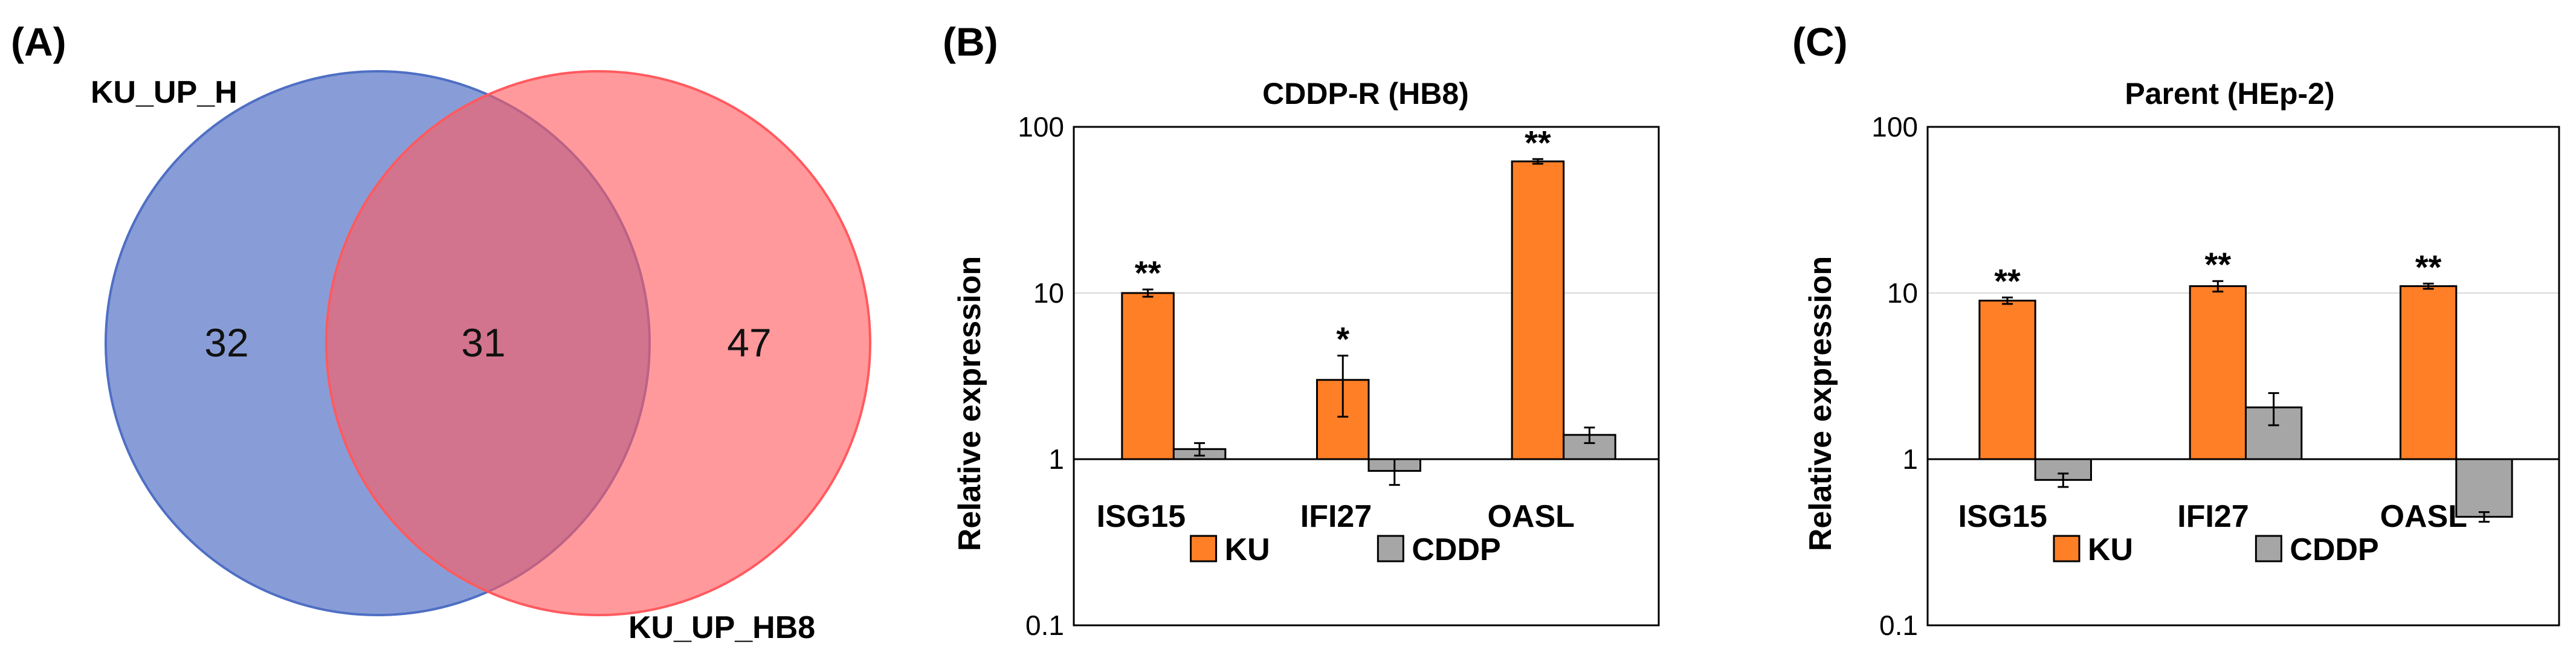 Image resolution: width=2576 pixels, height=667 pixels. I want to click on chart-b-ylabel: Relative expression, so click(970, 403).